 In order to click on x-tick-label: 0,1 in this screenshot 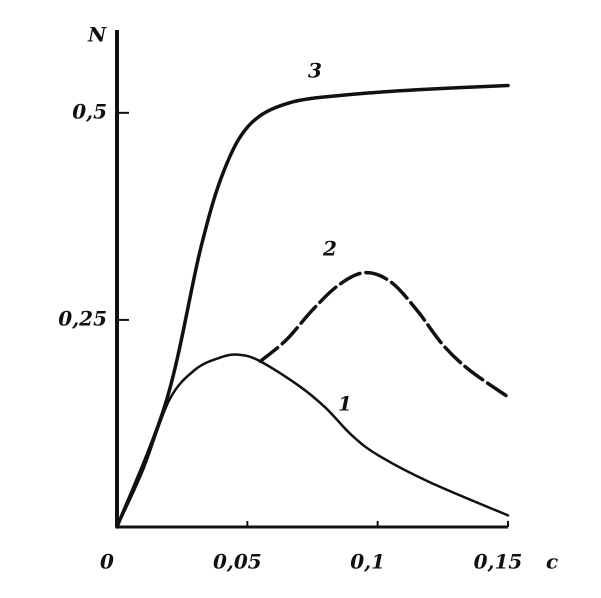, I will do `click(367, 562)`.